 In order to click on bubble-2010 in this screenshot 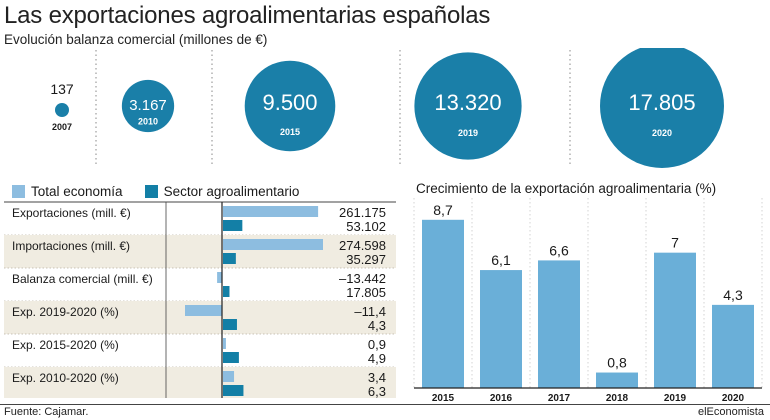, I will do `click(148, 106)`.